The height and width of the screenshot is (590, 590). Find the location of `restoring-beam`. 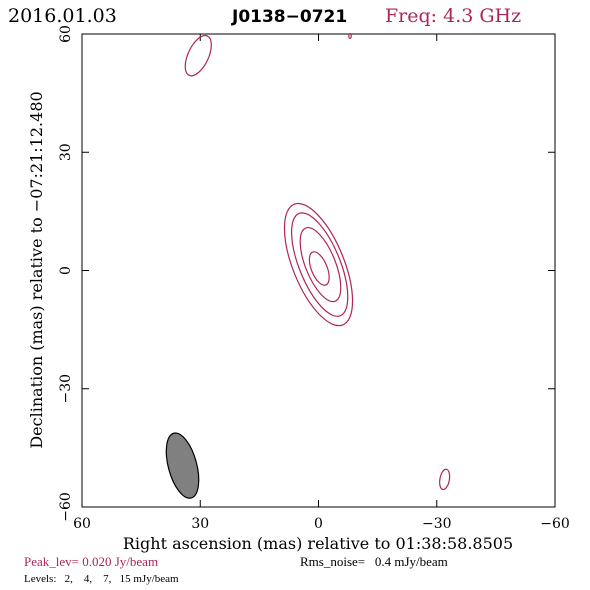

restoring-beam is located at coordinates (182, 465).